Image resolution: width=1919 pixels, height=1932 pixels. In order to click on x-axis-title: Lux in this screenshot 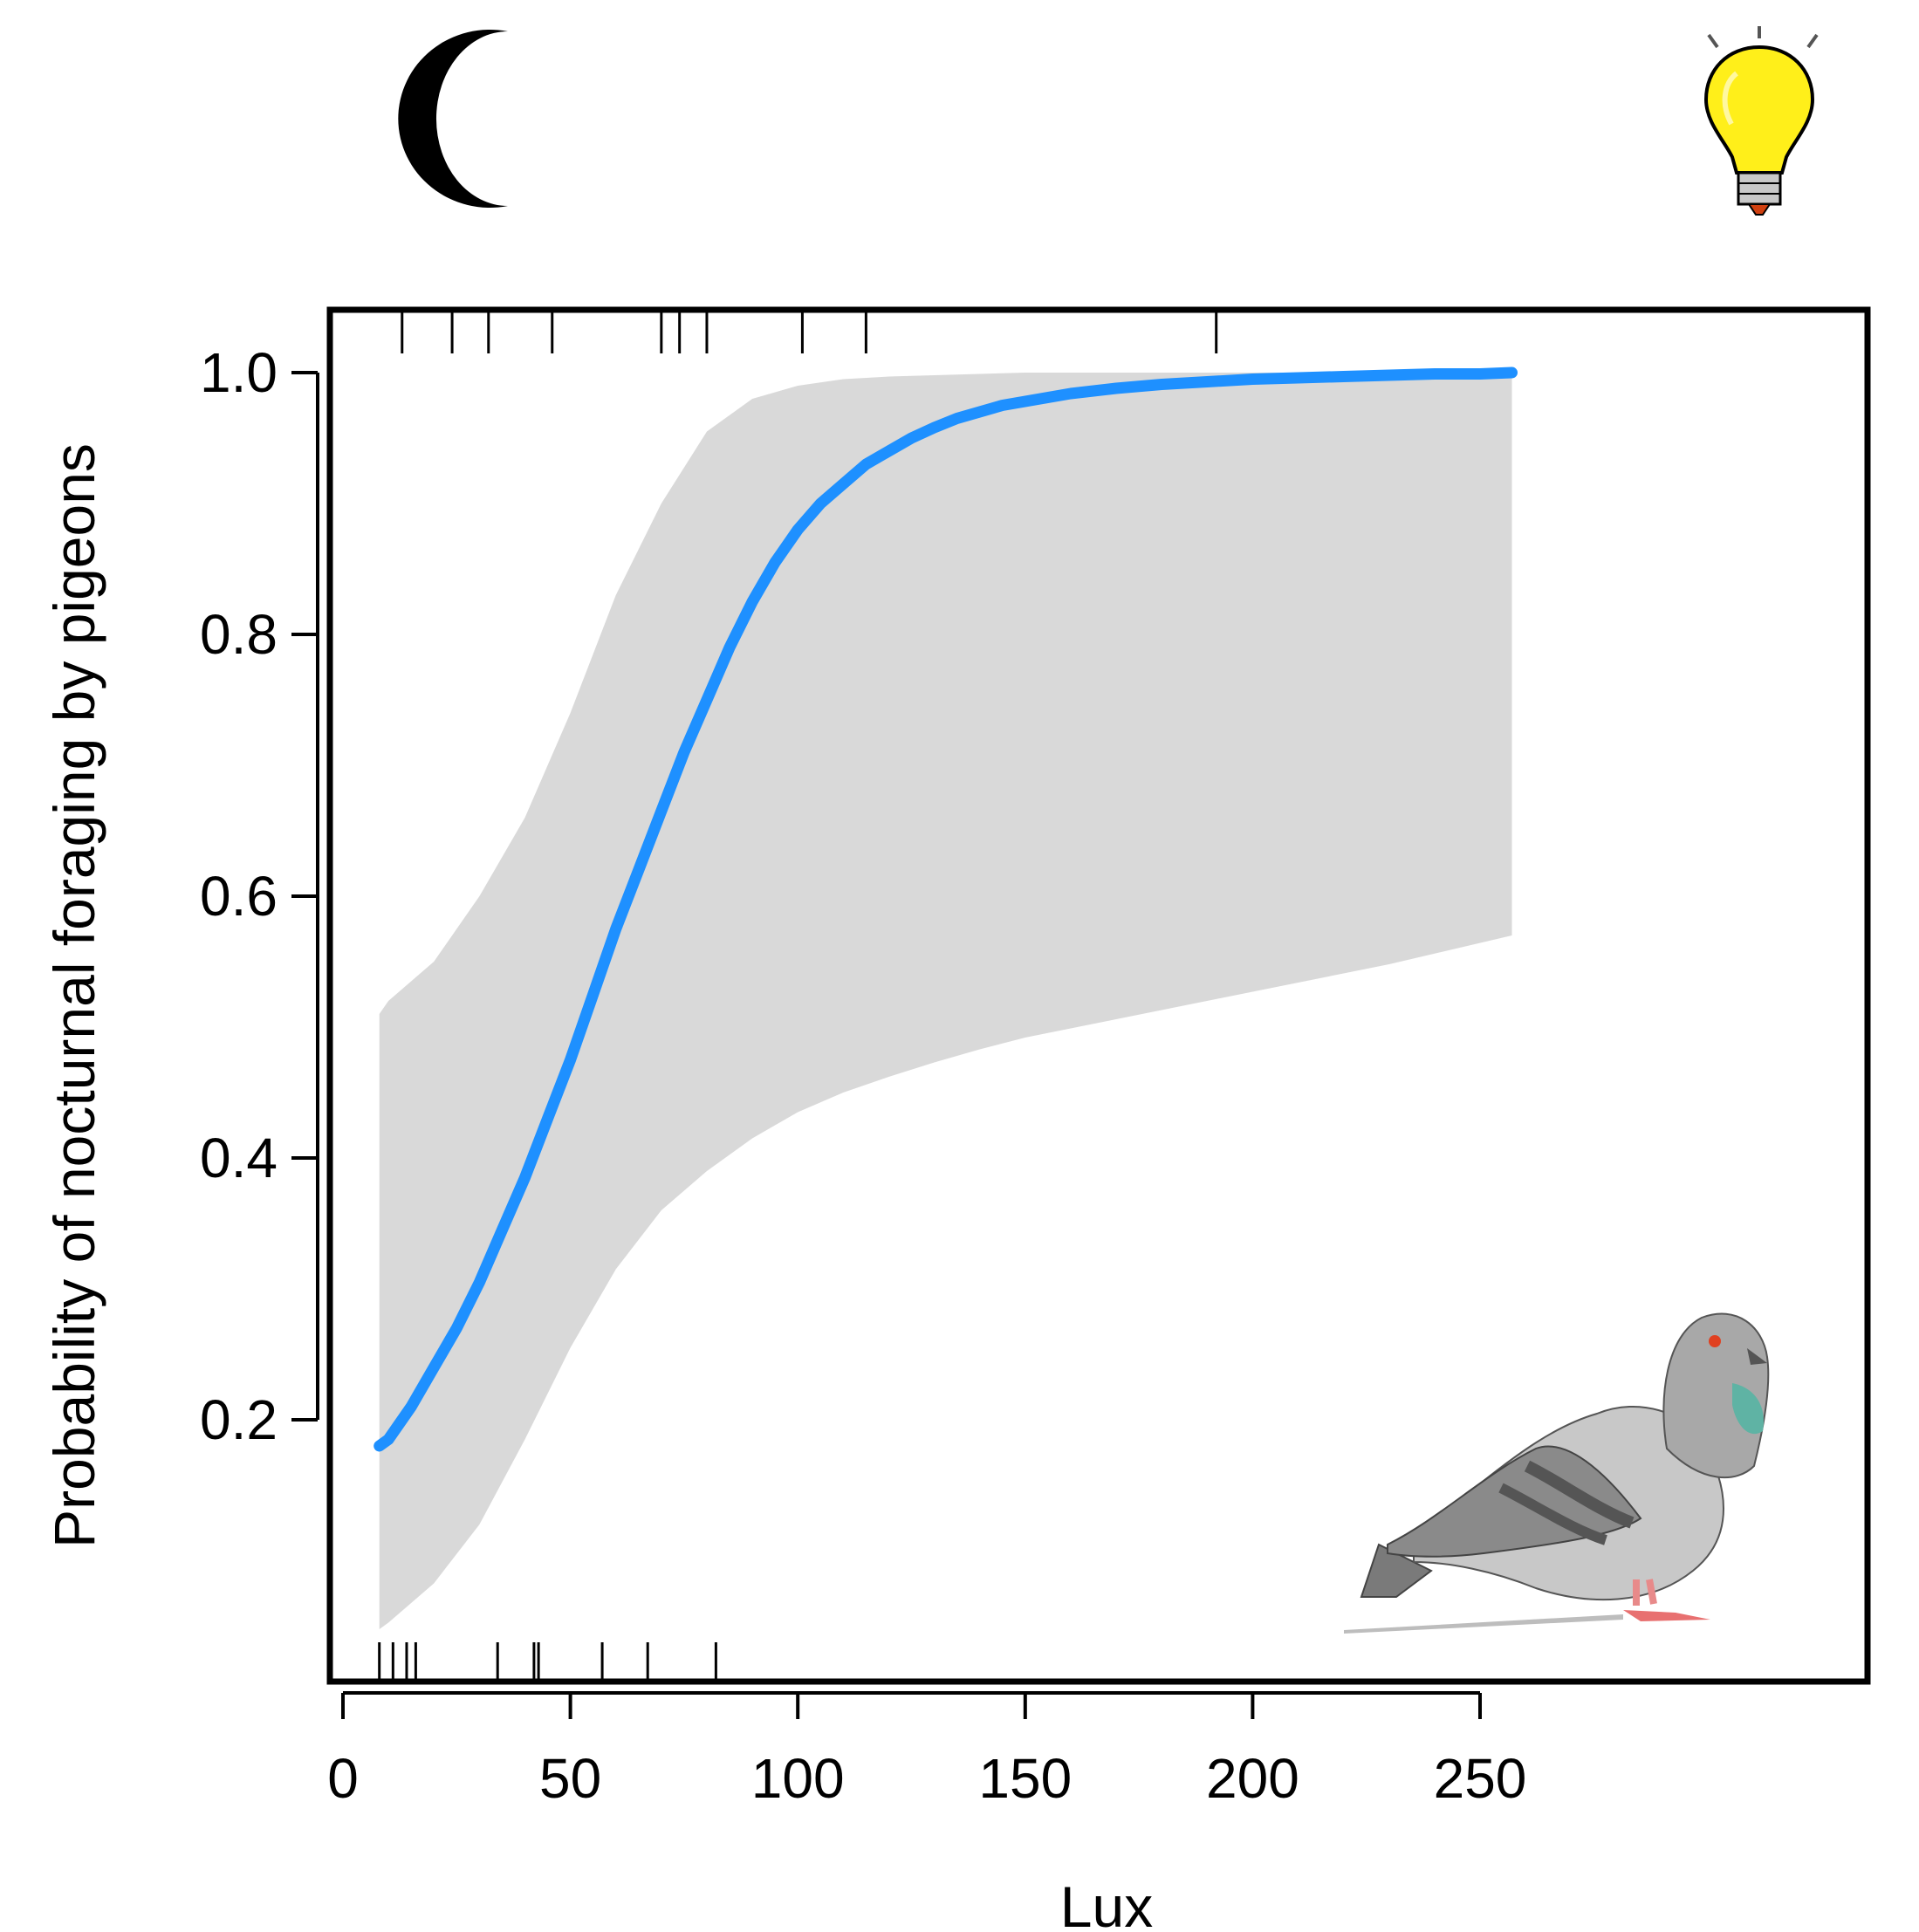, I will do `click(1106, 1903)`.